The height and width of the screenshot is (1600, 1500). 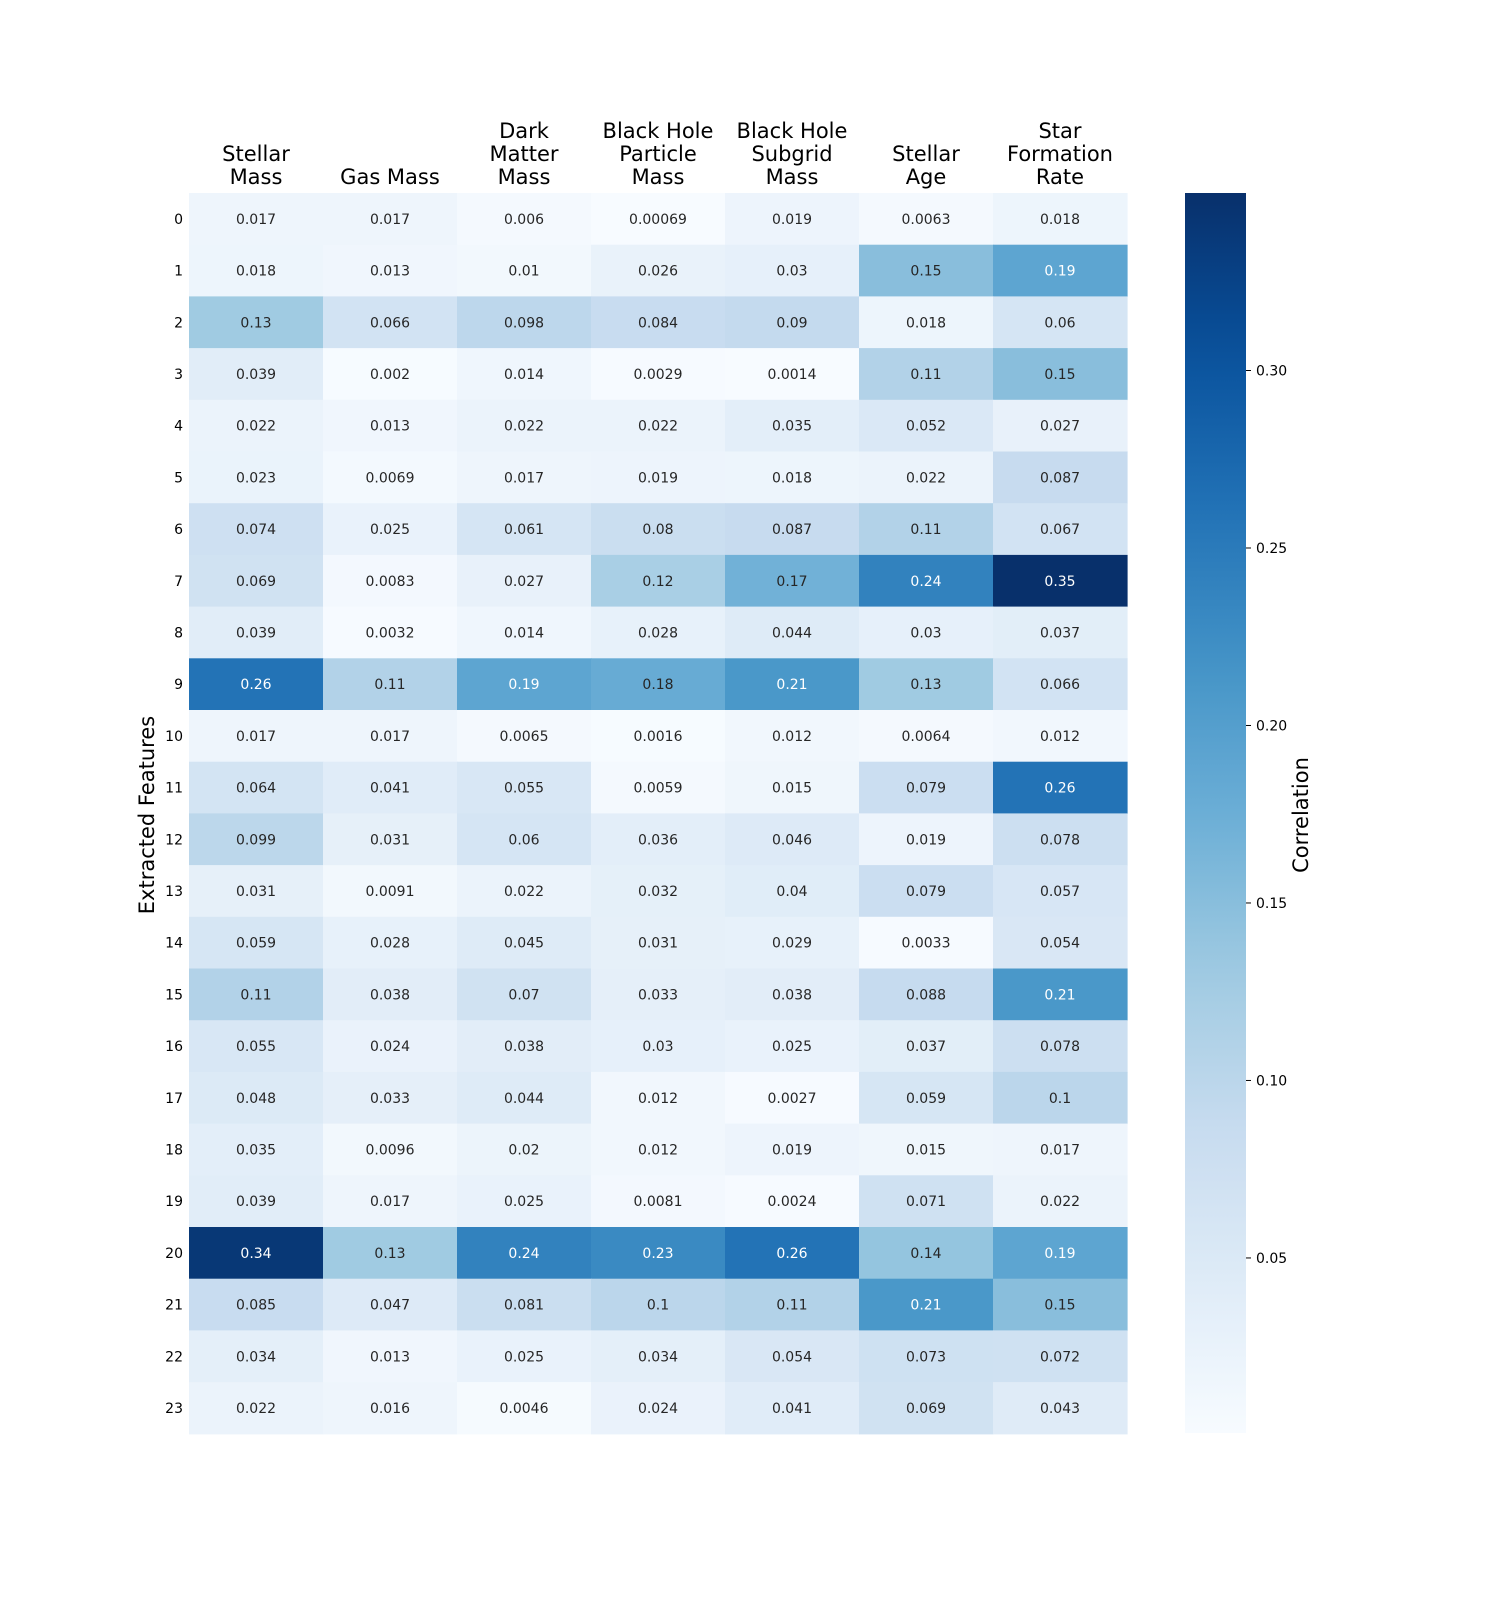 I want to click on cell-value: 0.031, so click(x=658, y=944).